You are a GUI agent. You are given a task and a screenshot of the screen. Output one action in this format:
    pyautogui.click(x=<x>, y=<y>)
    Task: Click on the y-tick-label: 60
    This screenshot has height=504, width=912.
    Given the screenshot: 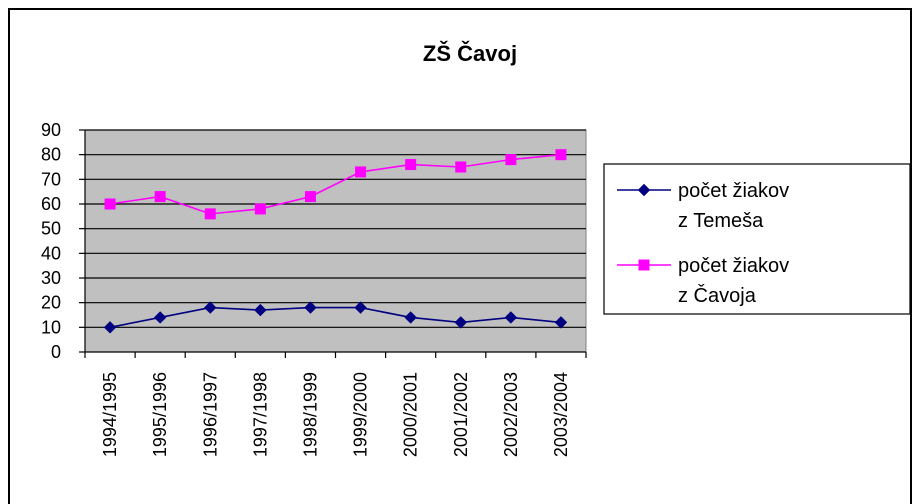 What is the action you would take?
    pyautogui.click(x=51, y=204)
    